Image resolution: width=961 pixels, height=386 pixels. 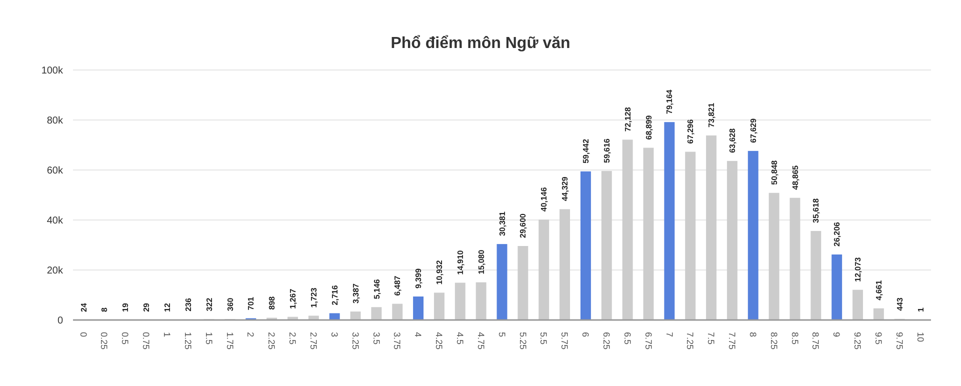 I want to click on x-tick-label: 10, so click(x=920, y=337).